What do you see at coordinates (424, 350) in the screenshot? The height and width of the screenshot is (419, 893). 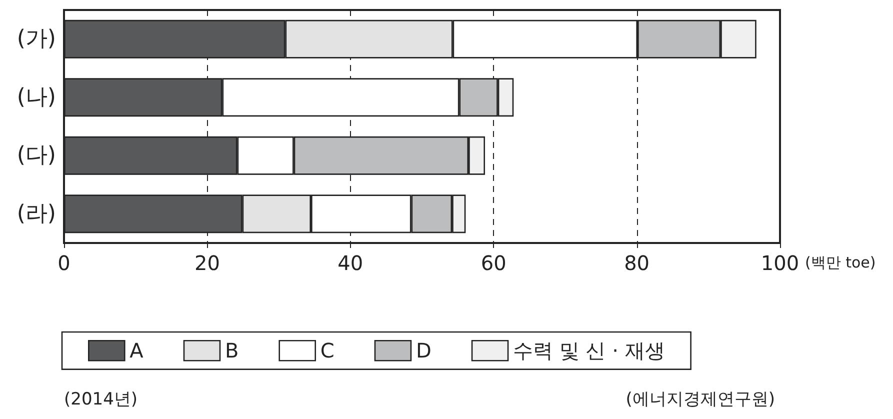 I see `legend-label: D` at bounding box center [424, 350].